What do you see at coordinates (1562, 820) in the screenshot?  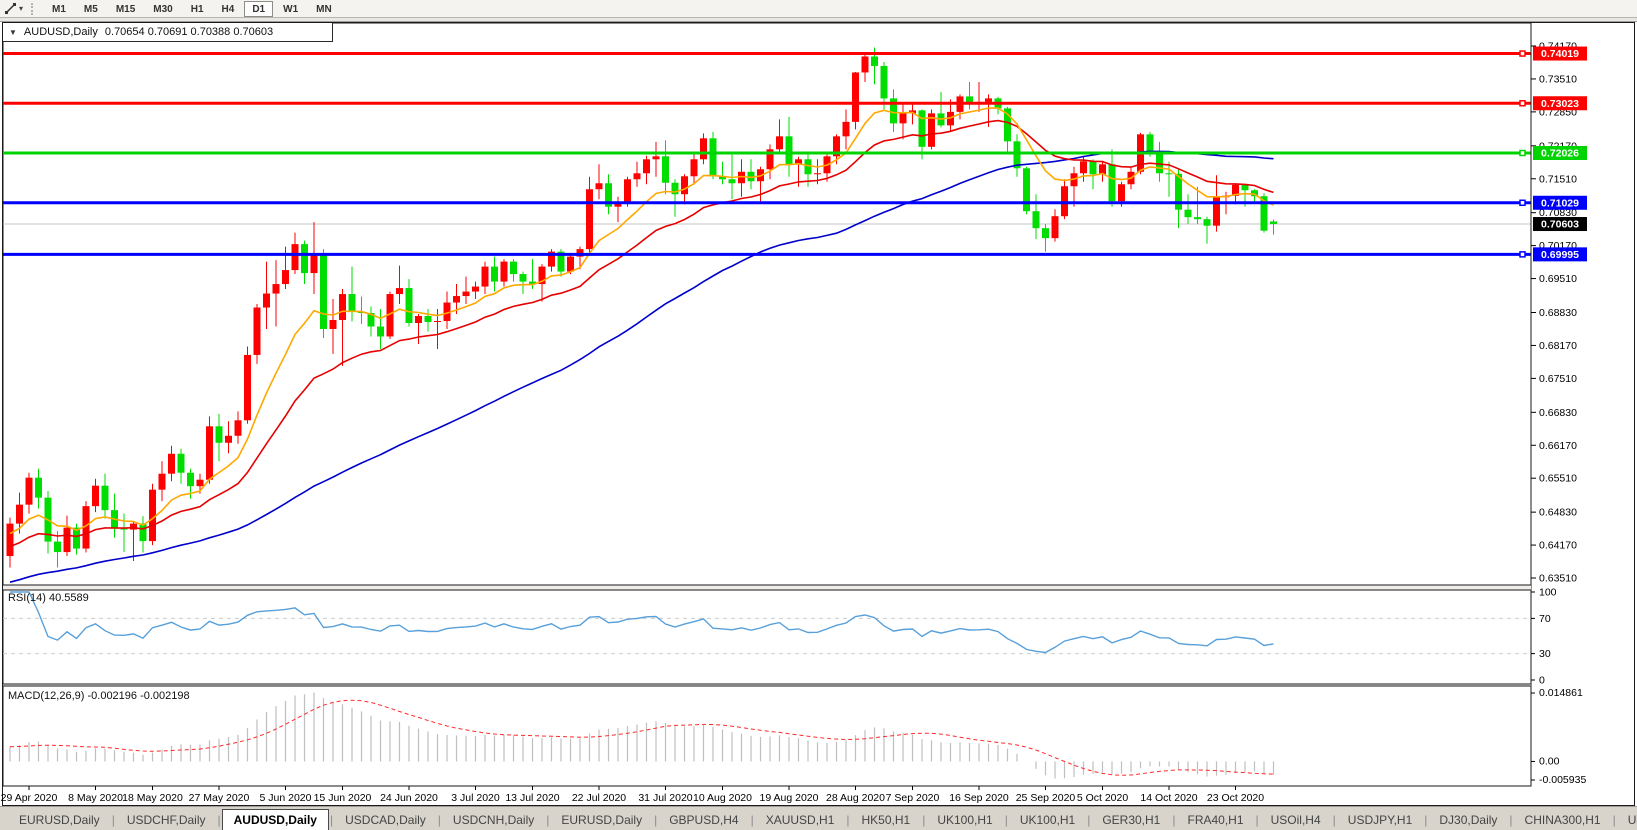 I see `chart-tab: CHINA300,H1` at bounding box center [1562, 820].